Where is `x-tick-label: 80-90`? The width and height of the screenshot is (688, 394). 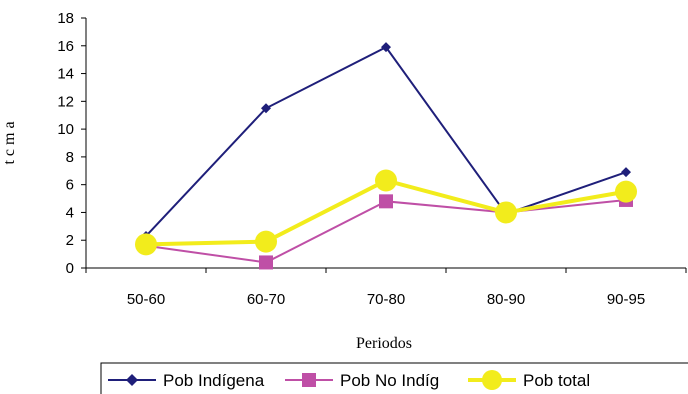 x-tick-label: 80-90 is located at coordinates (506, 299).